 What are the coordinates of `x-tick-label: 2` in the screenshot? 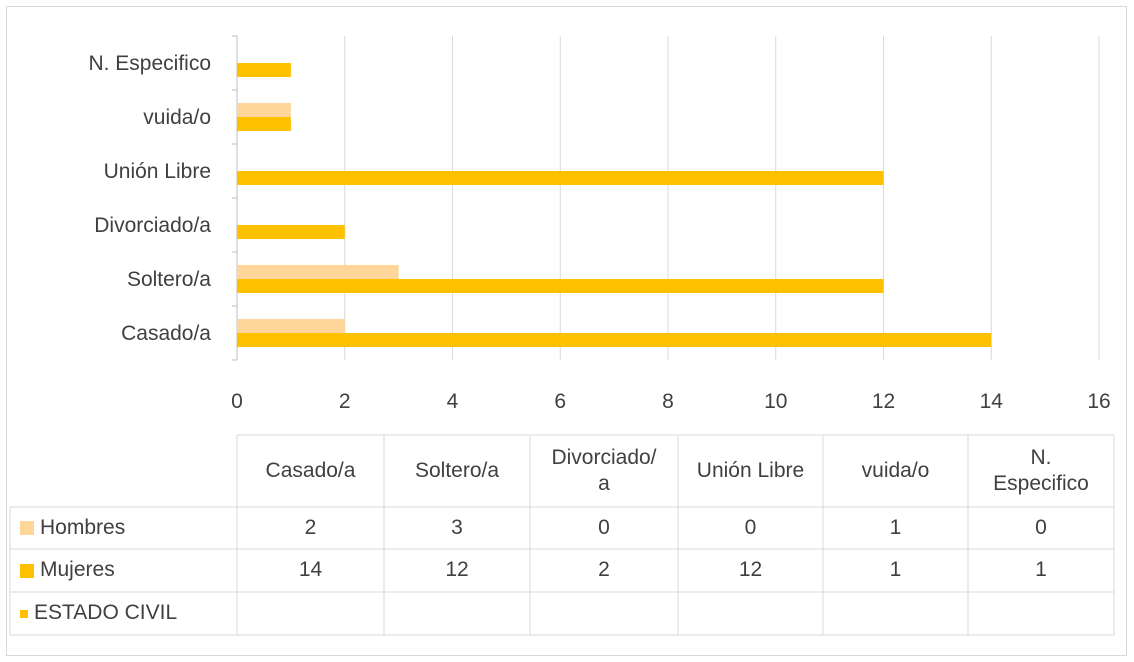 It's located at (345, 401).